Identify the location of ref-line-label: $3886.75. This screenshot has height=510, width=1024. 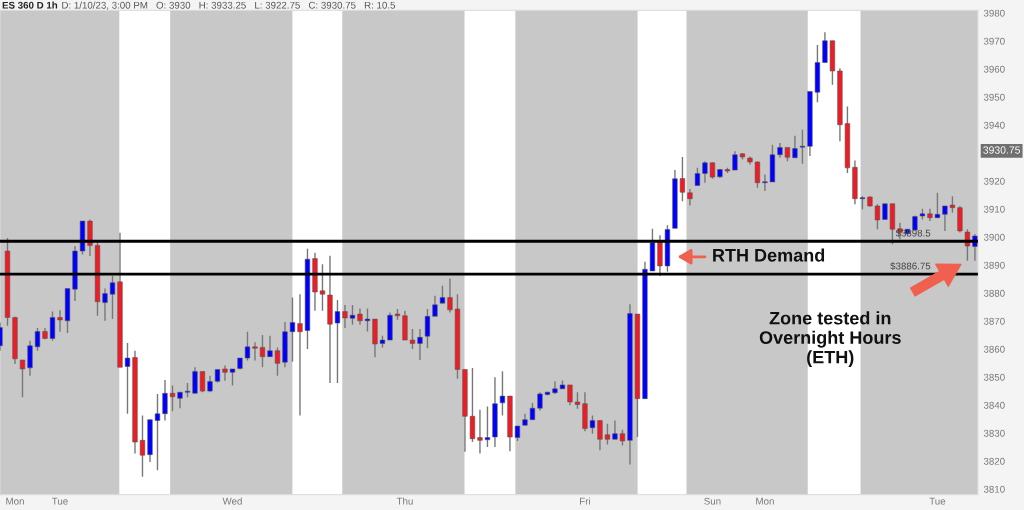
(910, 266).